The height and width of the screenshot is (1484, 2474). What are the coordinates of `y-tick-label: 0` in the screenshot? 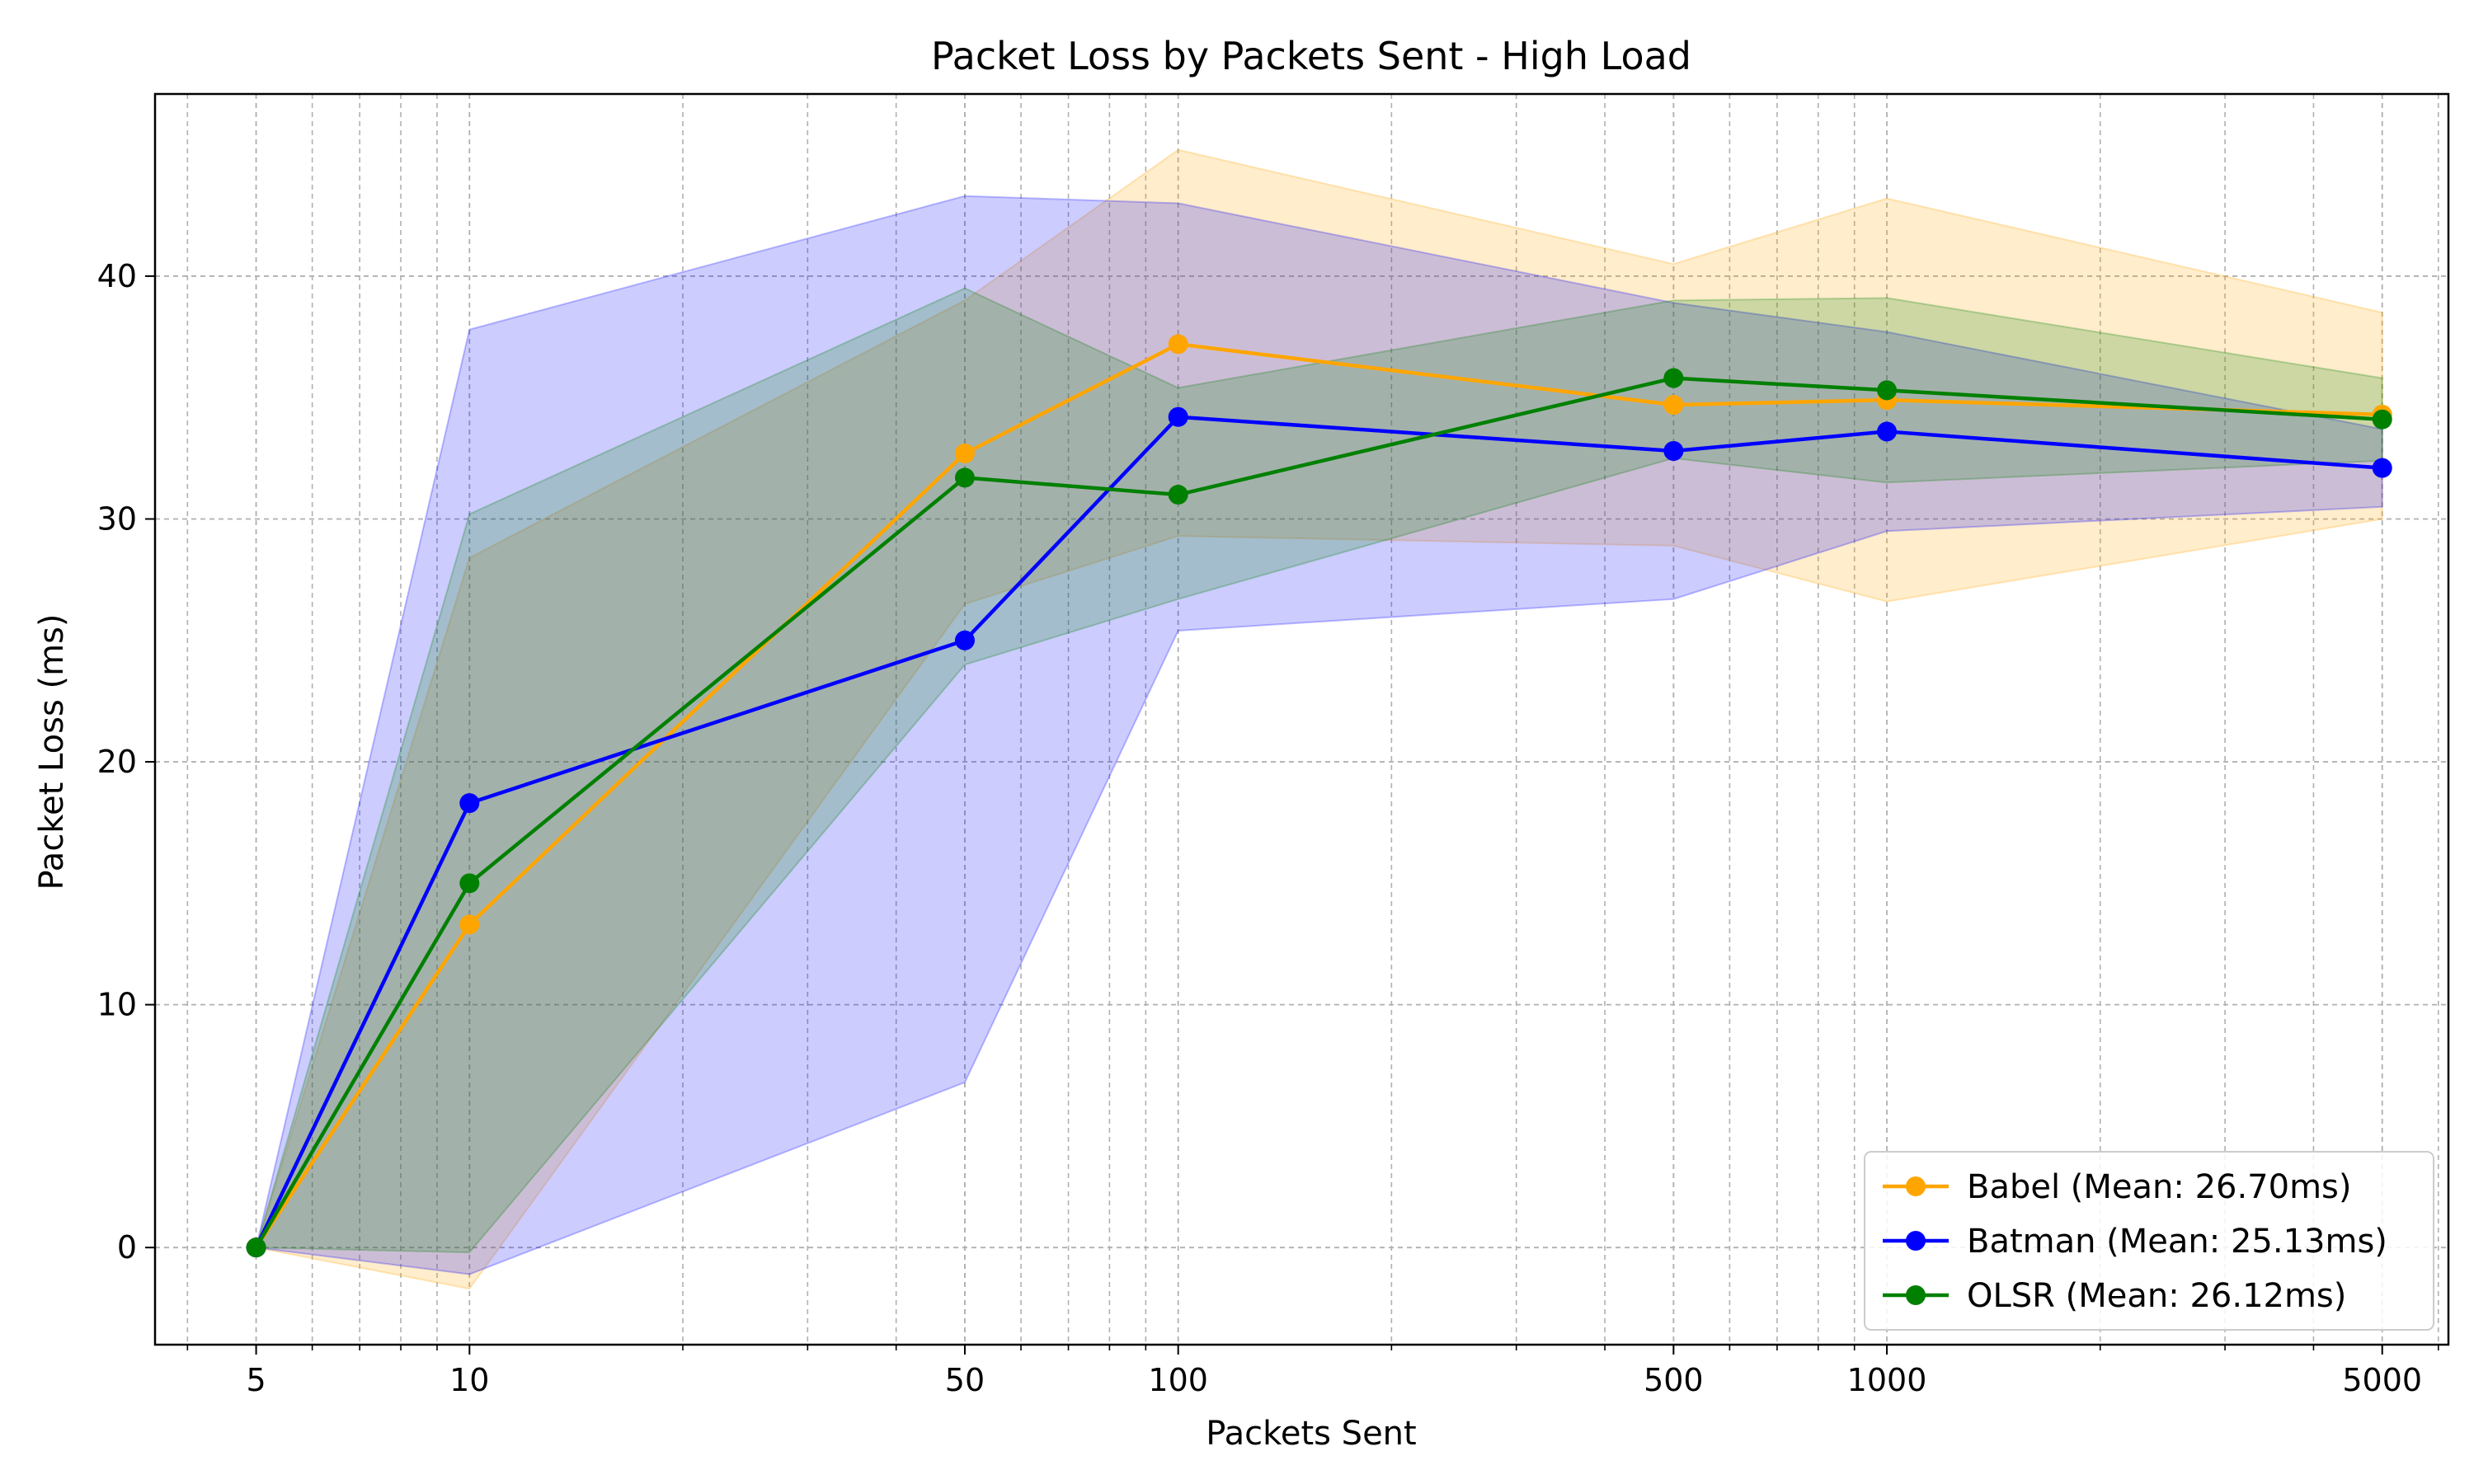 It's located at (127, 1247).